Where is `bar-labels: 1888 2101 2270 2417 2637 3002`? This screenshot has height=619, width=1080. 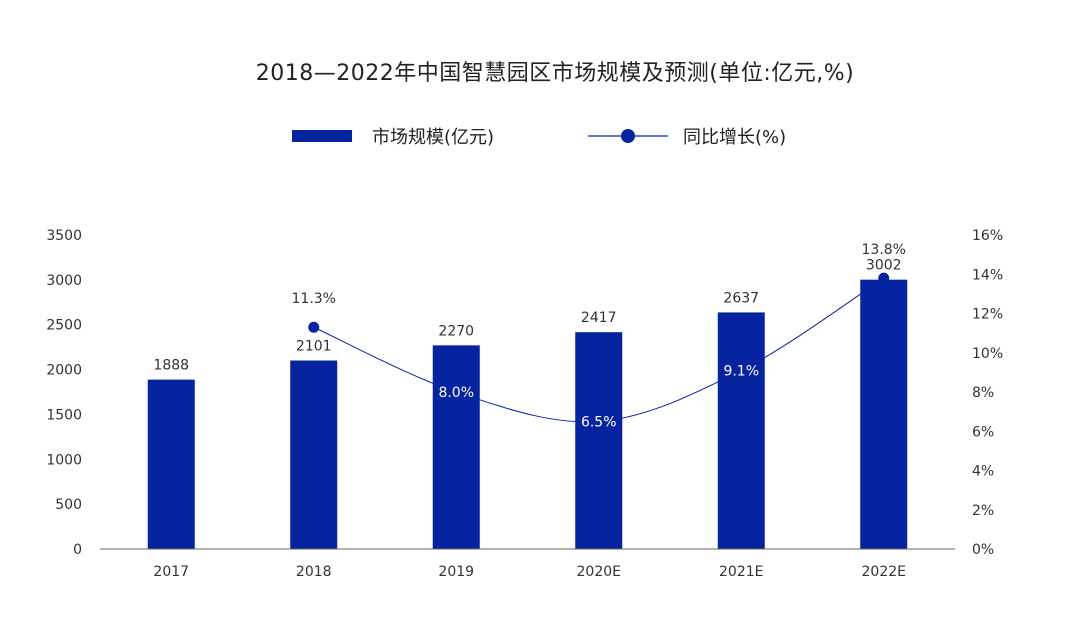
bar-labels: 1888 2101 2270 2417 2637 3002 is located at coordinates (527, 316).